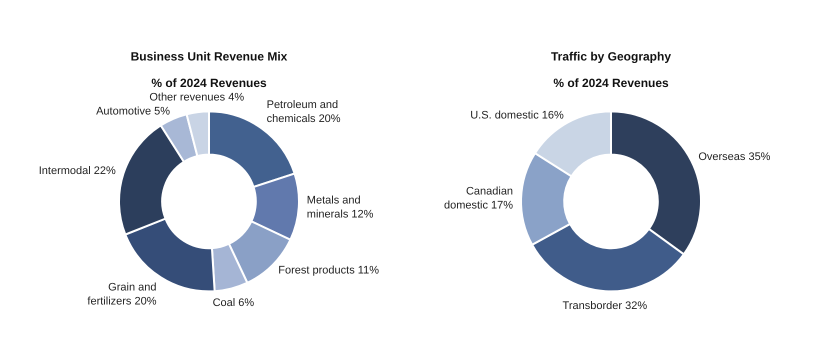 Image resolution: width=820 pixels, height=338 pixels. Describe the element at coordinates (233, 303) in the screenshot. I see `slice-label: Coal 6%` at that location.